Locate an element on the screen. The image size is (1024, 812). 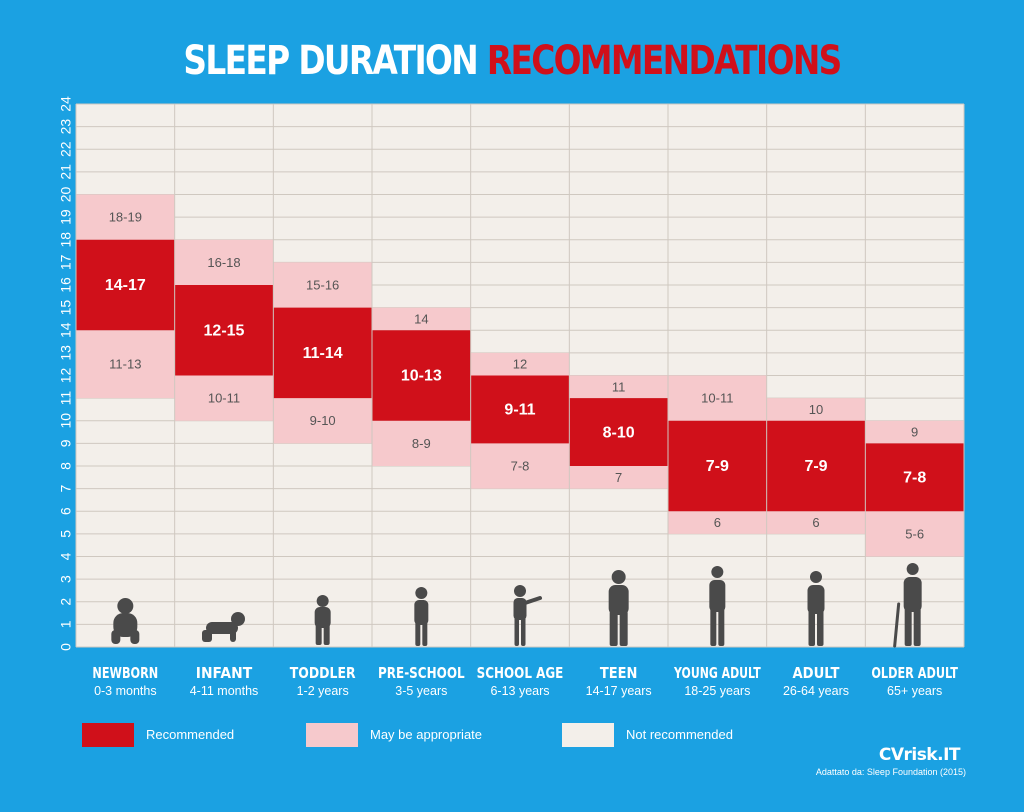
chart-title: SLEEP DURATION RECOMMENDATIONS is located at coordinates (512, 61).